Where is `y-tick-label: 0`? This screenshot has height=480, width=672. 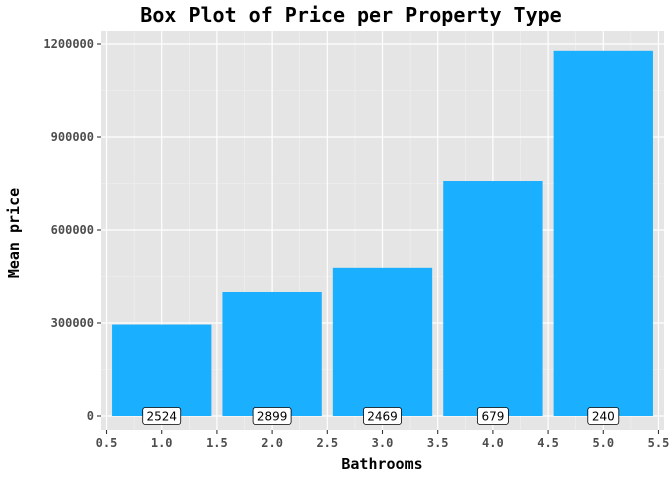 y-tick-label: 0 is located at coordinates (90, 416).